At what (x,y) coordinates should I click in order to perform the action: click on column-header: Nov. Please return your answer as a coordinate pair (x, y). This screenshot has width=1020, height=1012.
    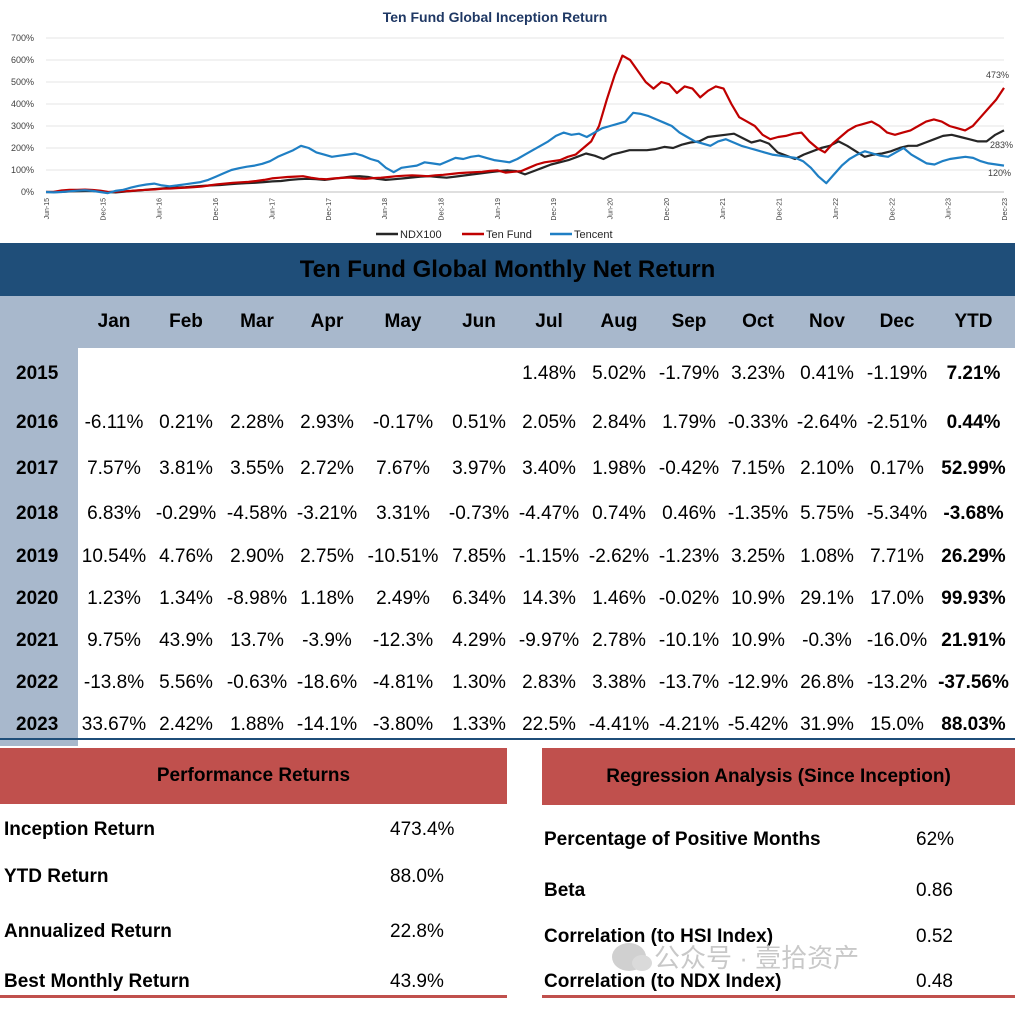
    Looking at the image, I should click on (827, 322).